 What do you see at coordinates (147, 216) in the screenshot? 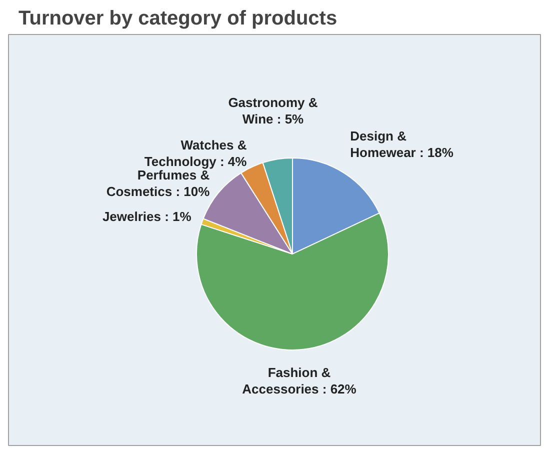
I see `slice-label: Jewelries : 1%` at bounding box center [147, 216].